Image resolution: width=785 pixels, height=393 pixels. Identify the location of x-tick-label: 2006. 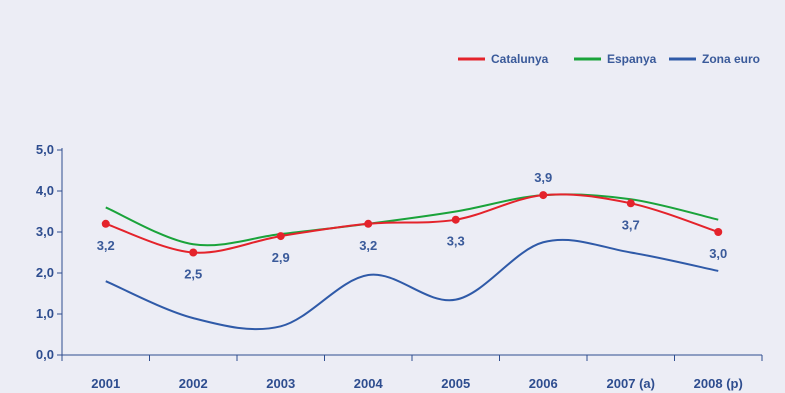
(543, 383).